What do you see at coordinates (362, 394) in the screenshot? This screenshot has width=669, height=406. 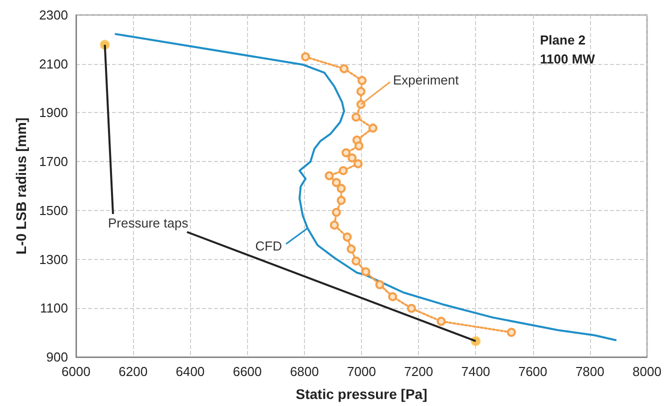 I see `x-axis-title: Static pressure [Pa]` at bounding box center [362, 394].